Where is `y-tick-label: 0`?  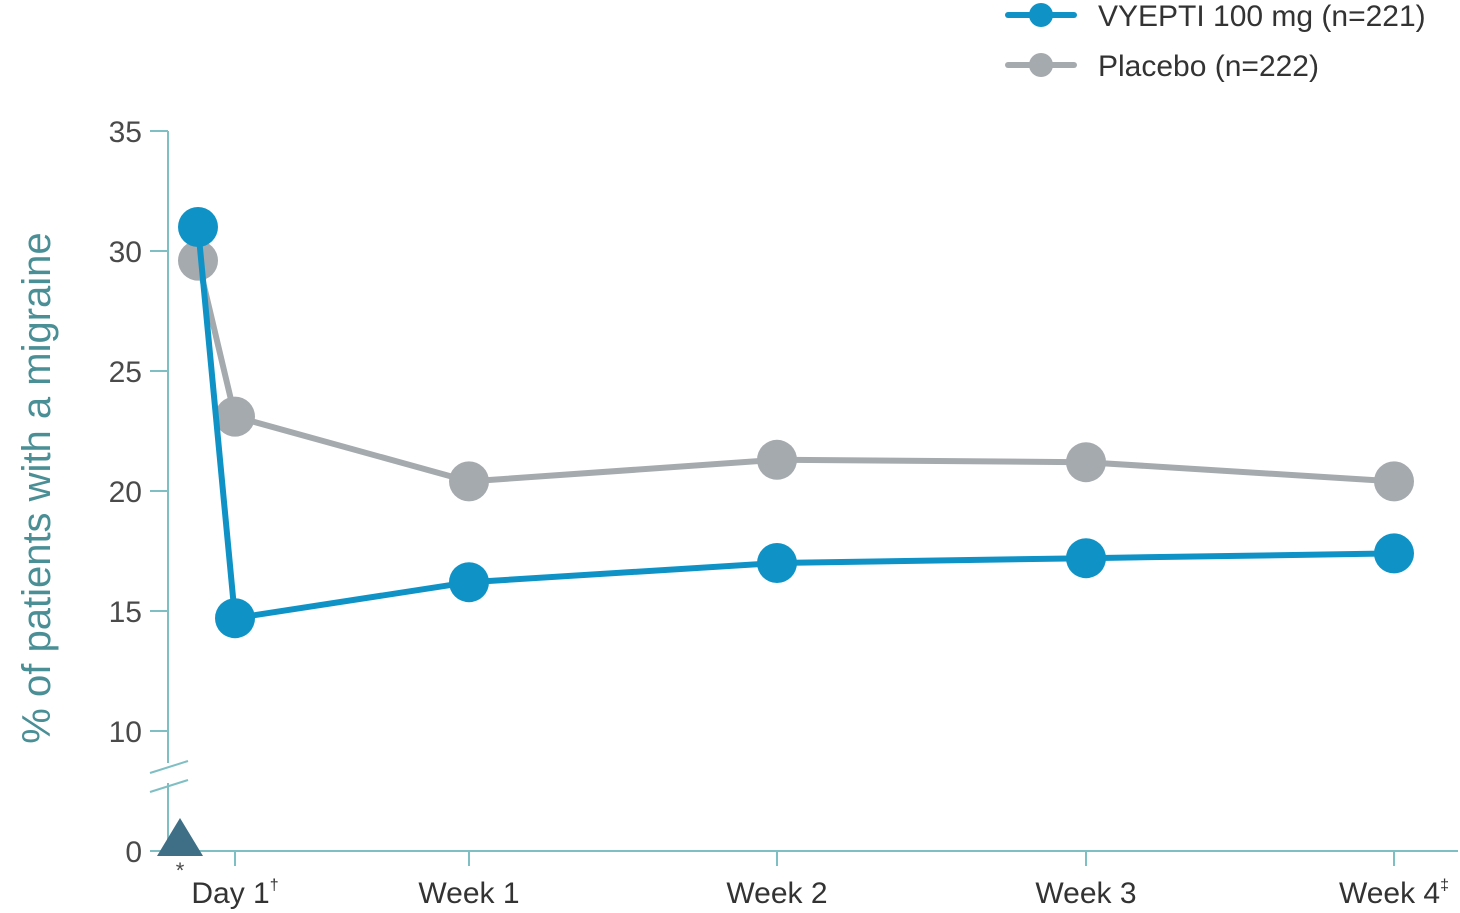 y-tick-label: 0 is located at coordinates (133, 852).